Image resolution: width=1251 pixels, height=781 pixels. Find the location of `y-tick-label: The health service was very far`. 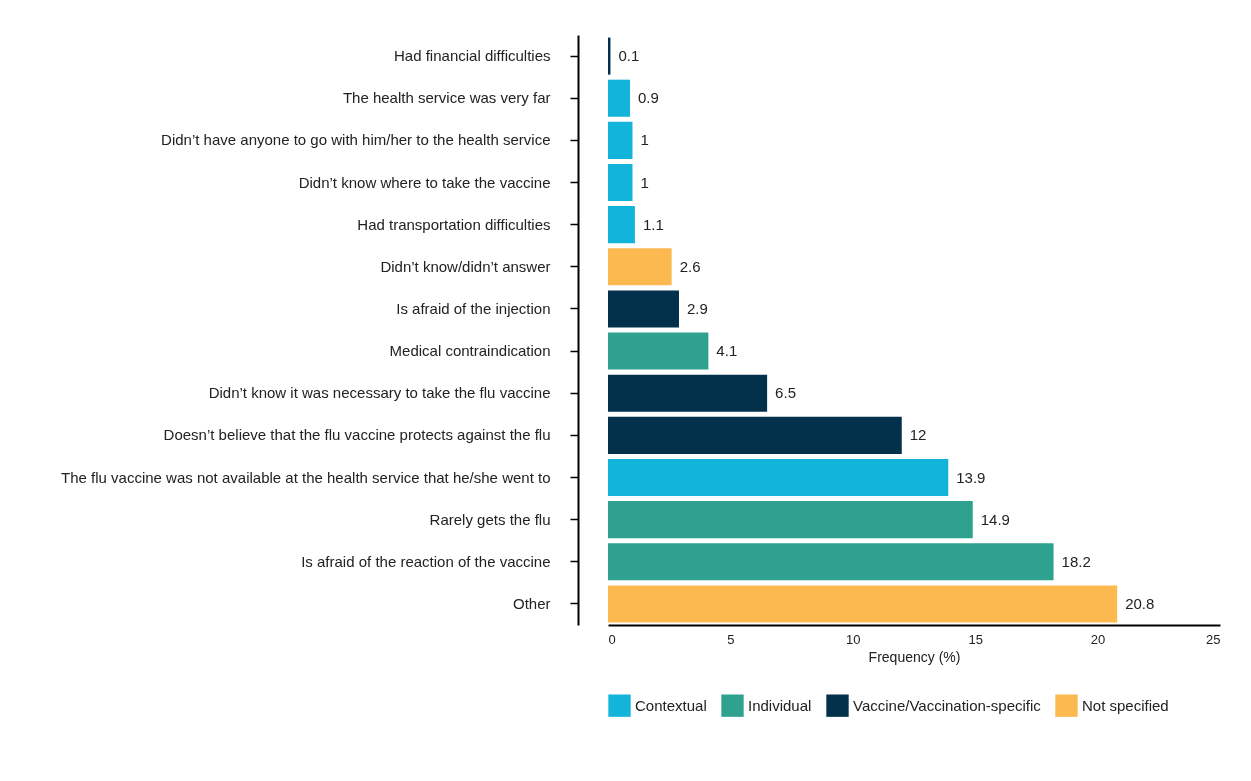

y-tick-label: The health service was very far is located at coordinates (446, 98).